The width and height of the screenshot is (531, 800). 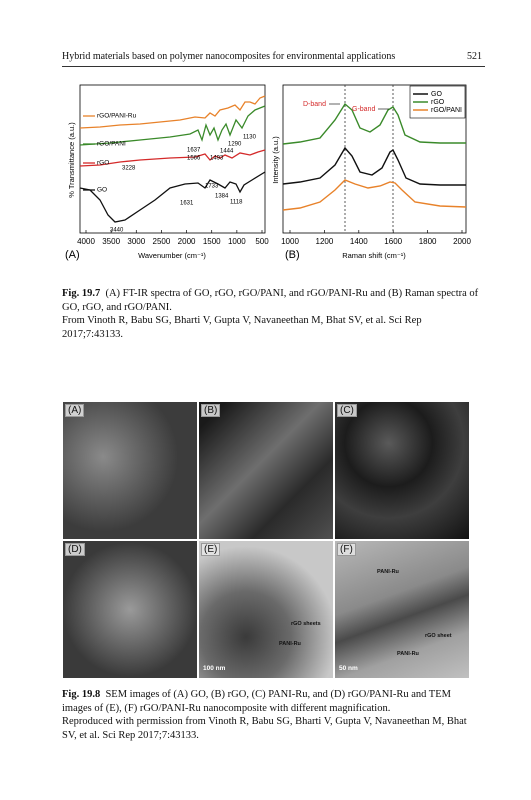 I want to click on caption-label: Fig. 19.8, so click(x=81, y=694).